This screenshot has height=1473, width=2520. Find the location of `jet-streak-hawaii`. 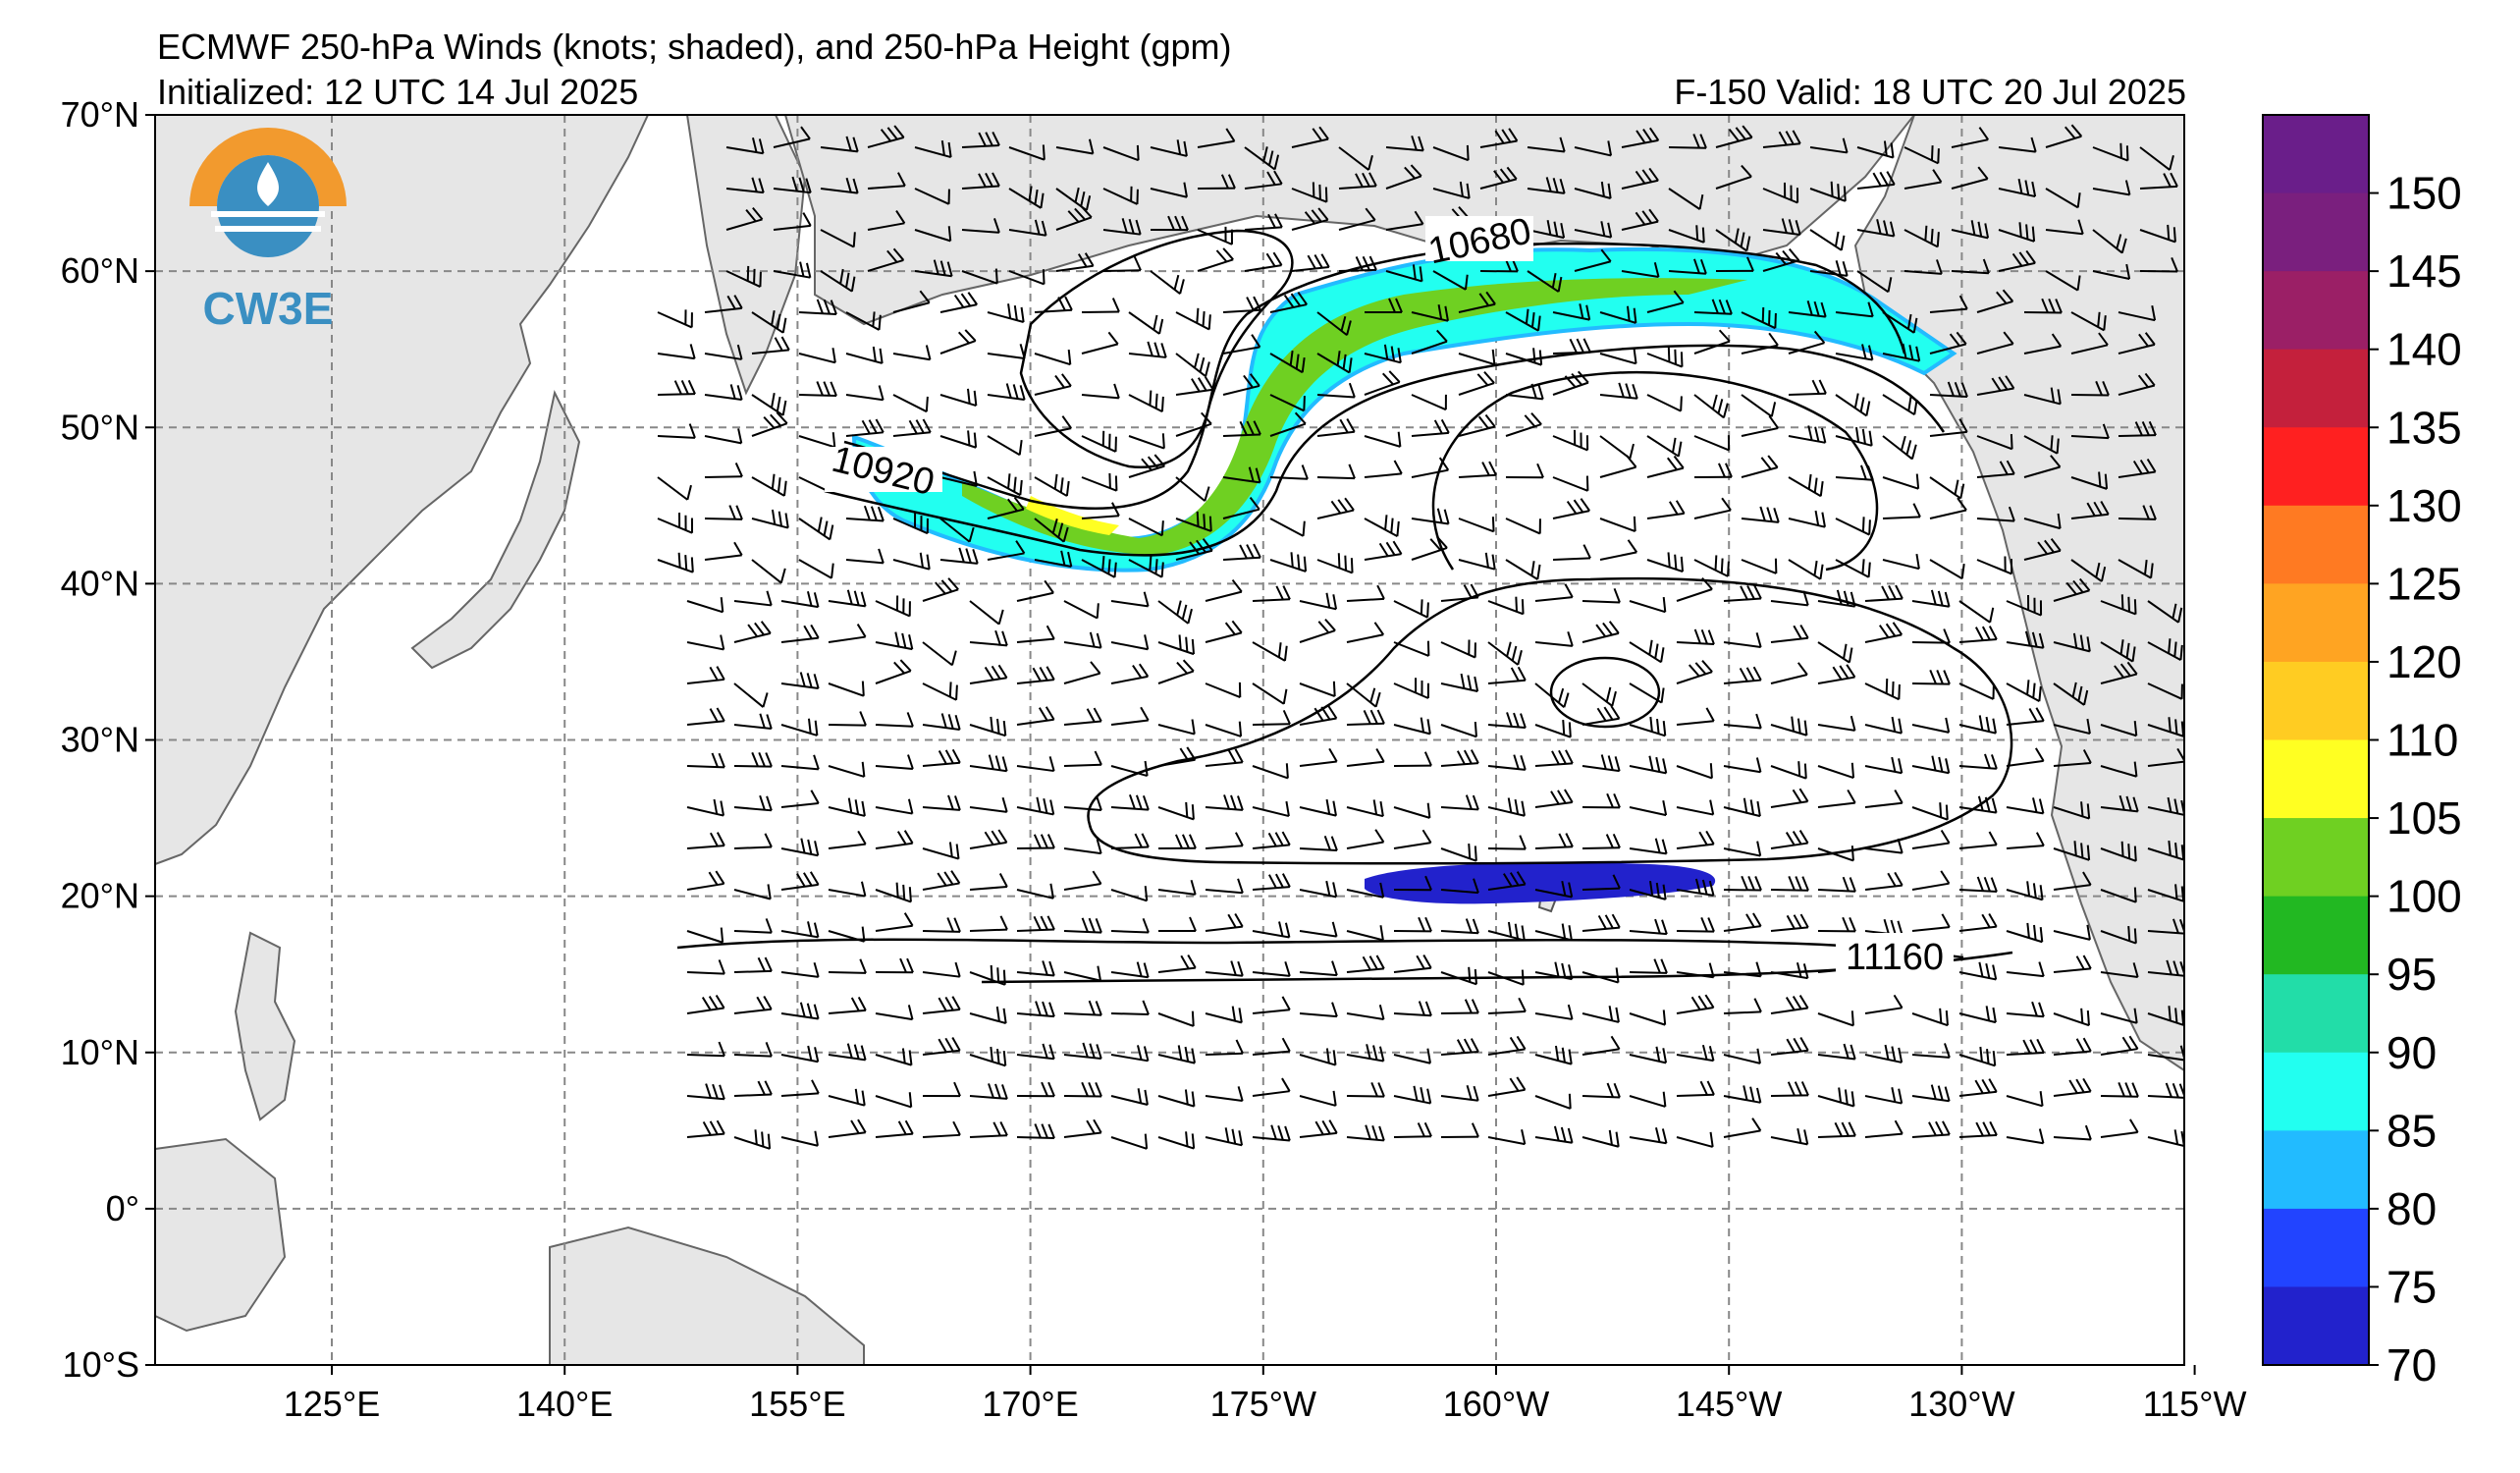

jet-streak-hawaii is located at coordinates (1540, 883).